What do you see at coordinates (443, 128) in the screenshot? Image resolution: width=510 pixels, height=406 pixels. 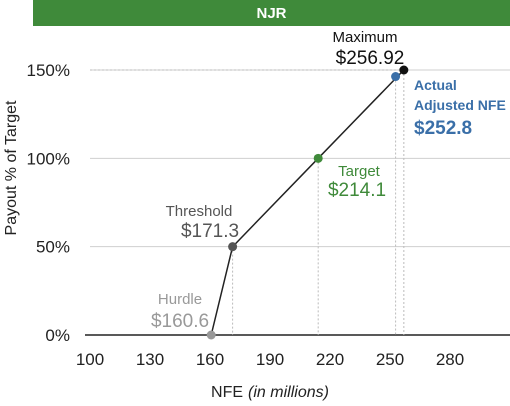 I see `annotation-actual-value: $252.8` at bounding box center [443, 128].